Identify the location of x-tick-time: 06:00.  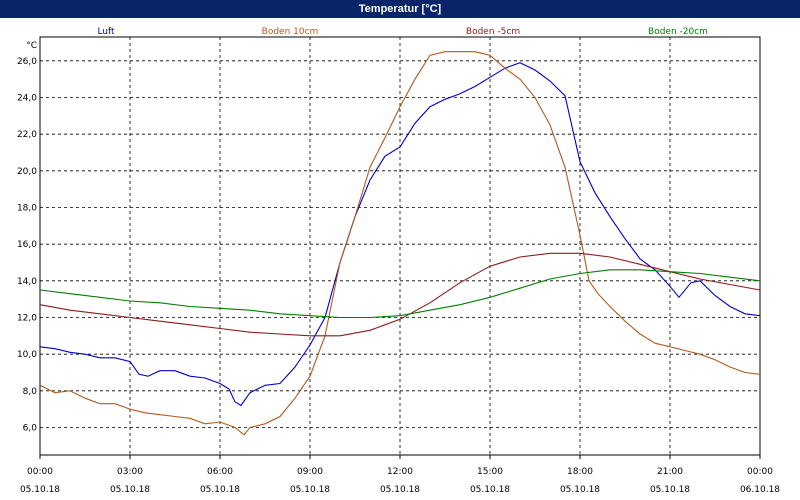
(220, 472).